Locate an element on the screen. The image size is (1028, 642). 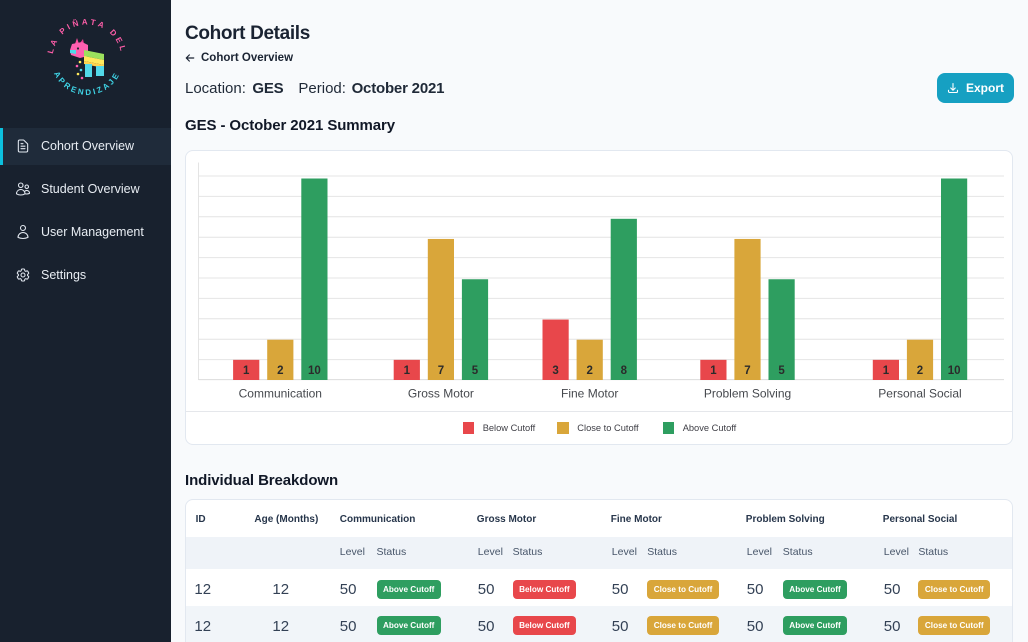
svg-text: 3 is located at coordinates (555, 371).